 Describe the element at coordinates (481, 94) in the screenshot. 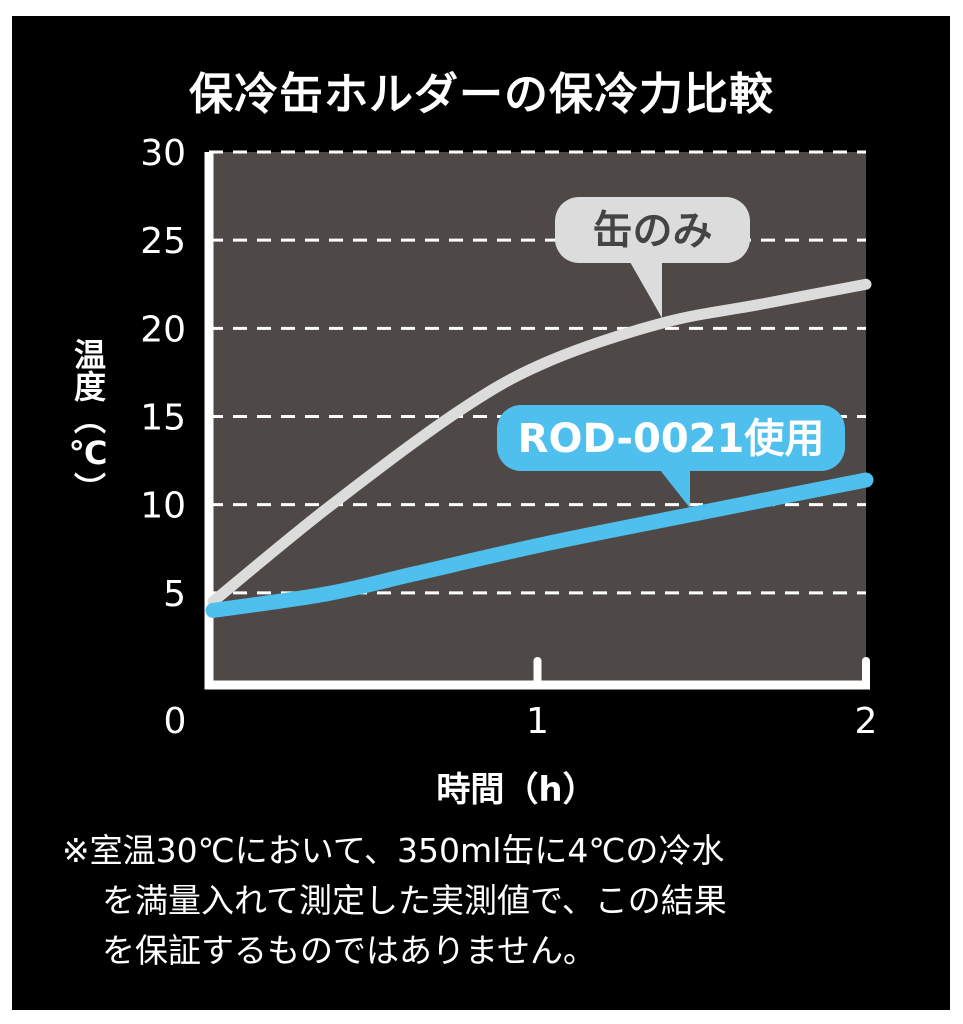

I see `chart-title: 保冷缶ホルダーの保冷力比較` at that location.